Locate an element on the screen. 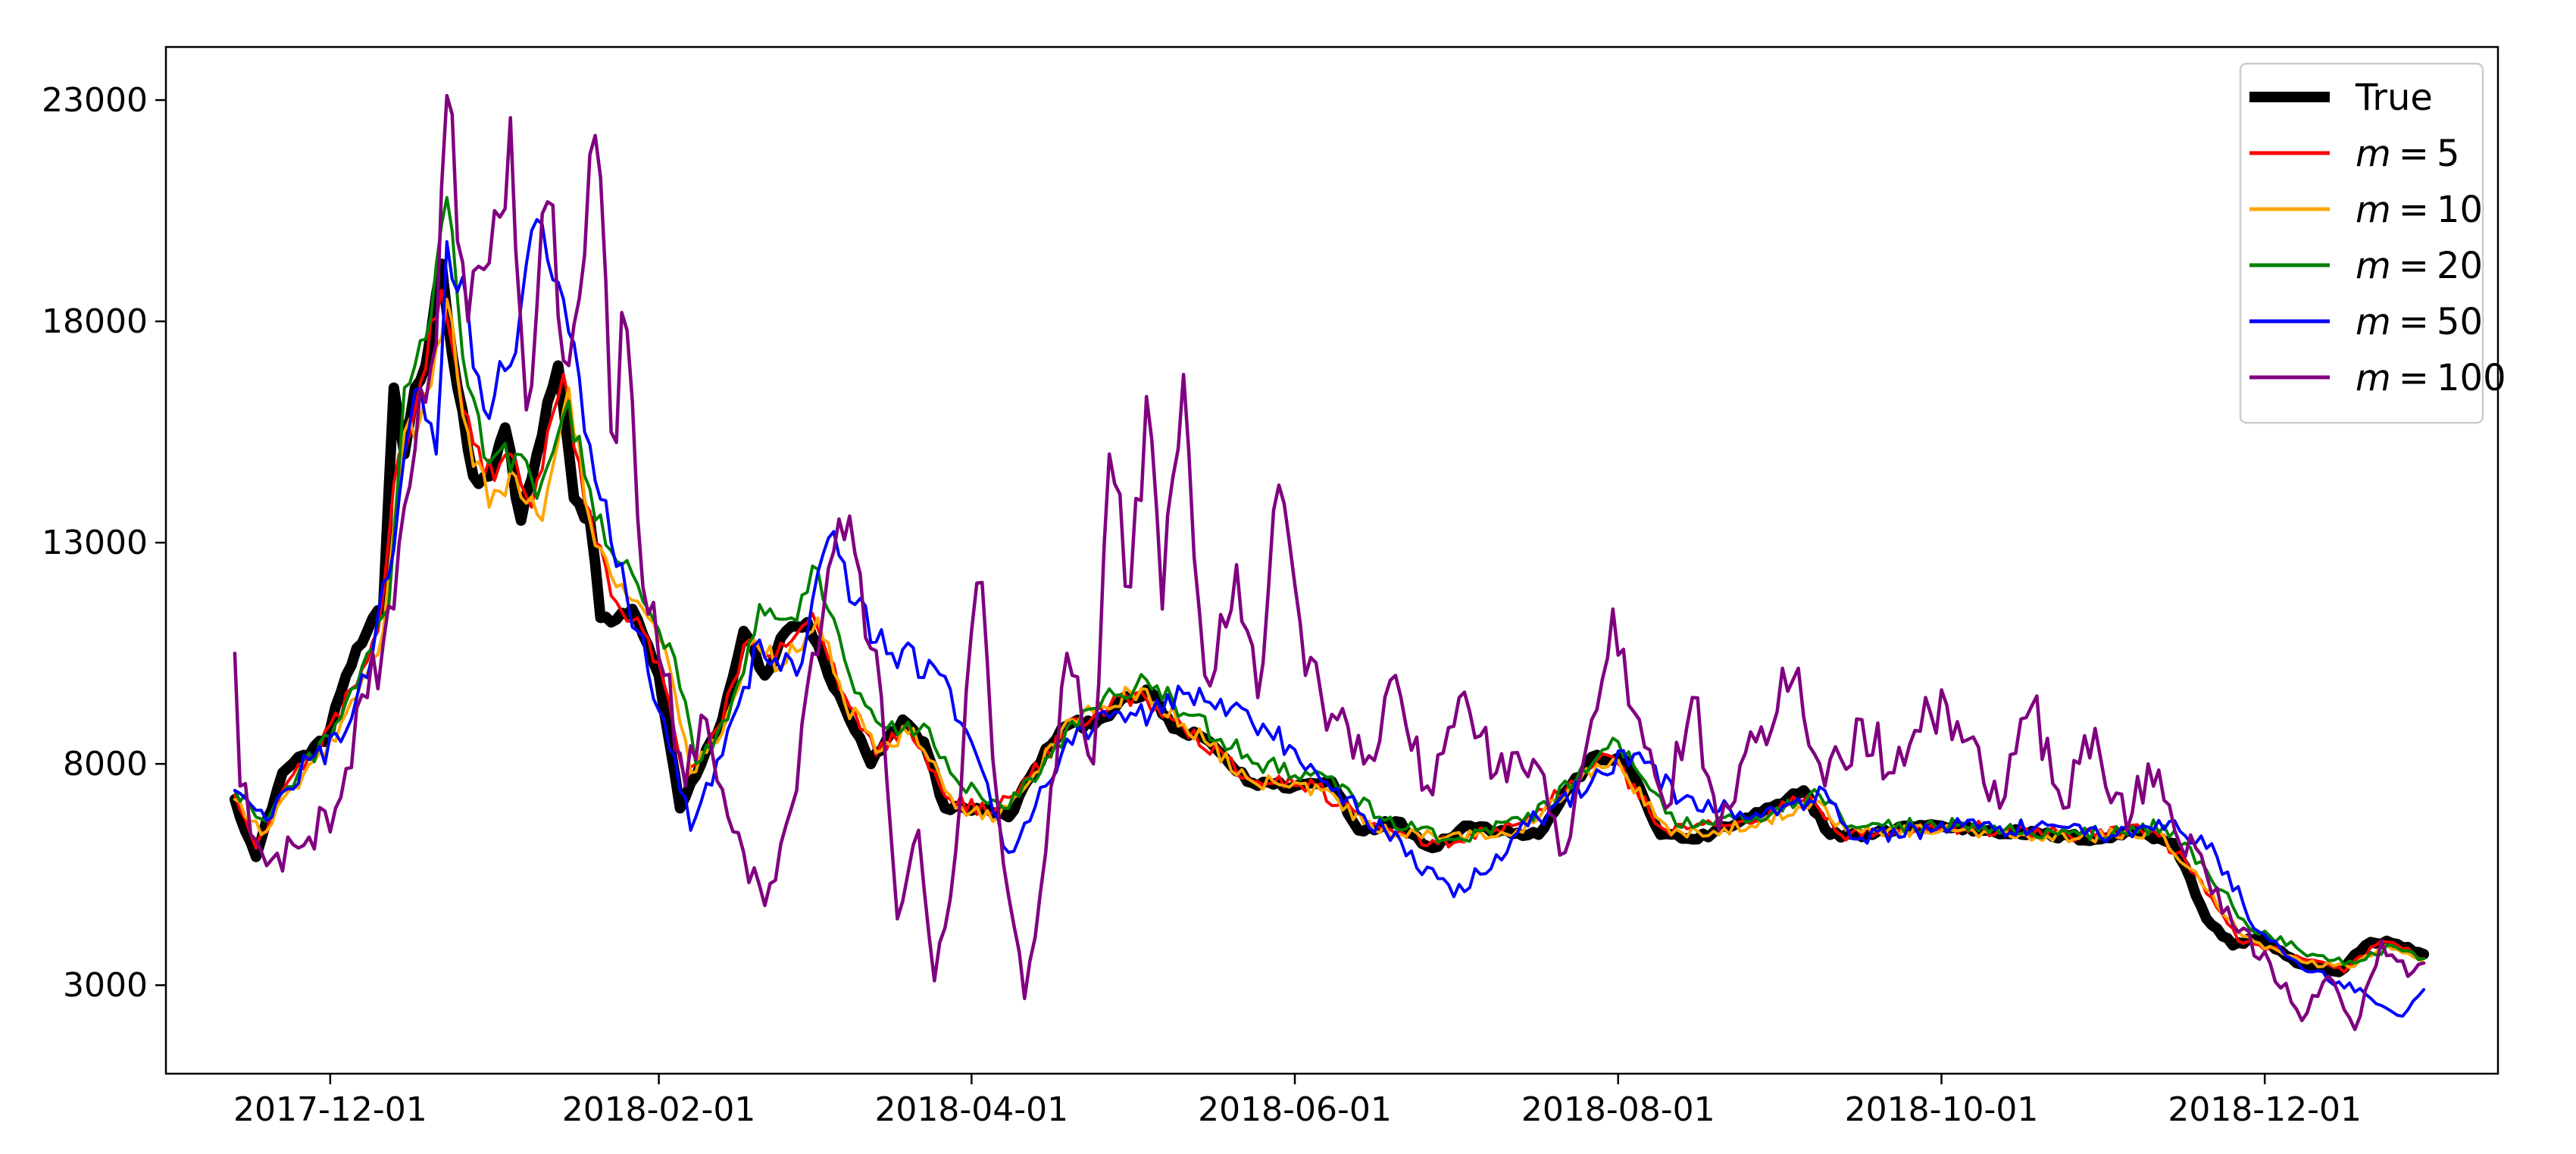 Image resolution: width=2576 pixels, height=1154 pixels. y-tick-label: 3000 is located at coordinates (105, 985).